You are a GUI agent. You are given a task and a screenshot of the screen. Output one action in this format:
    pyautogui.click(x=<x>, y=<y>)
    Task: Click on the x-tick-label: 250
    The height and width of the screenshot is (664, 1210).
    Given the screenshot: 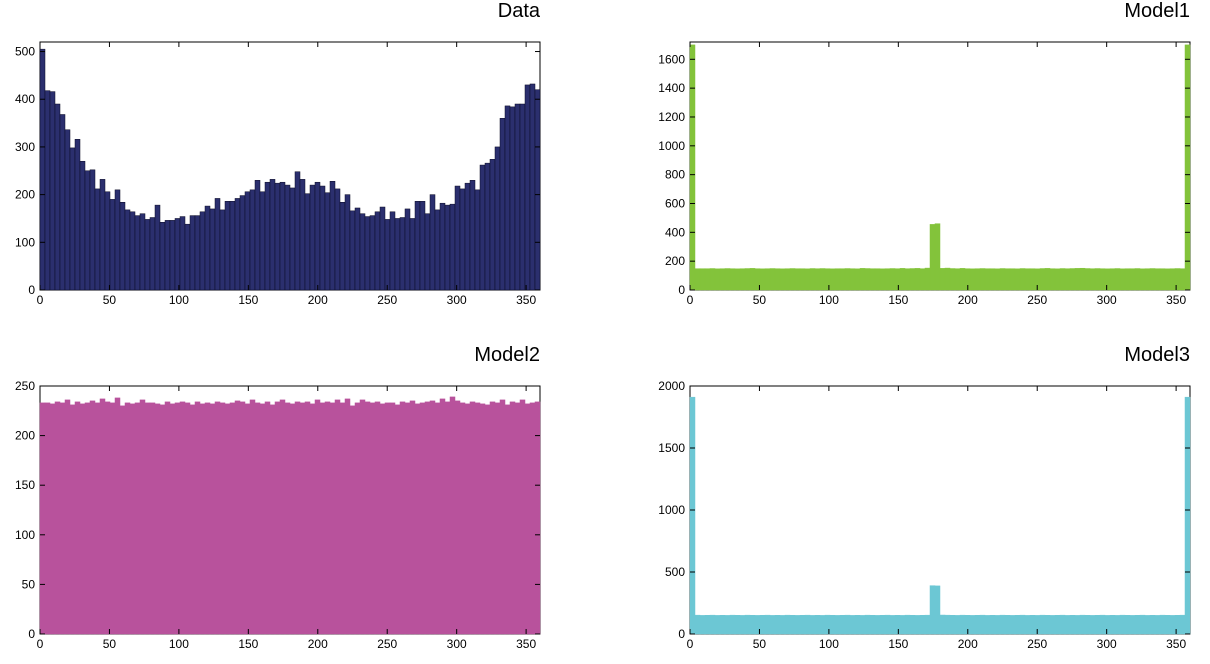 What is the action you would take?
    pyautogui.click(x=1037, y=644)
    